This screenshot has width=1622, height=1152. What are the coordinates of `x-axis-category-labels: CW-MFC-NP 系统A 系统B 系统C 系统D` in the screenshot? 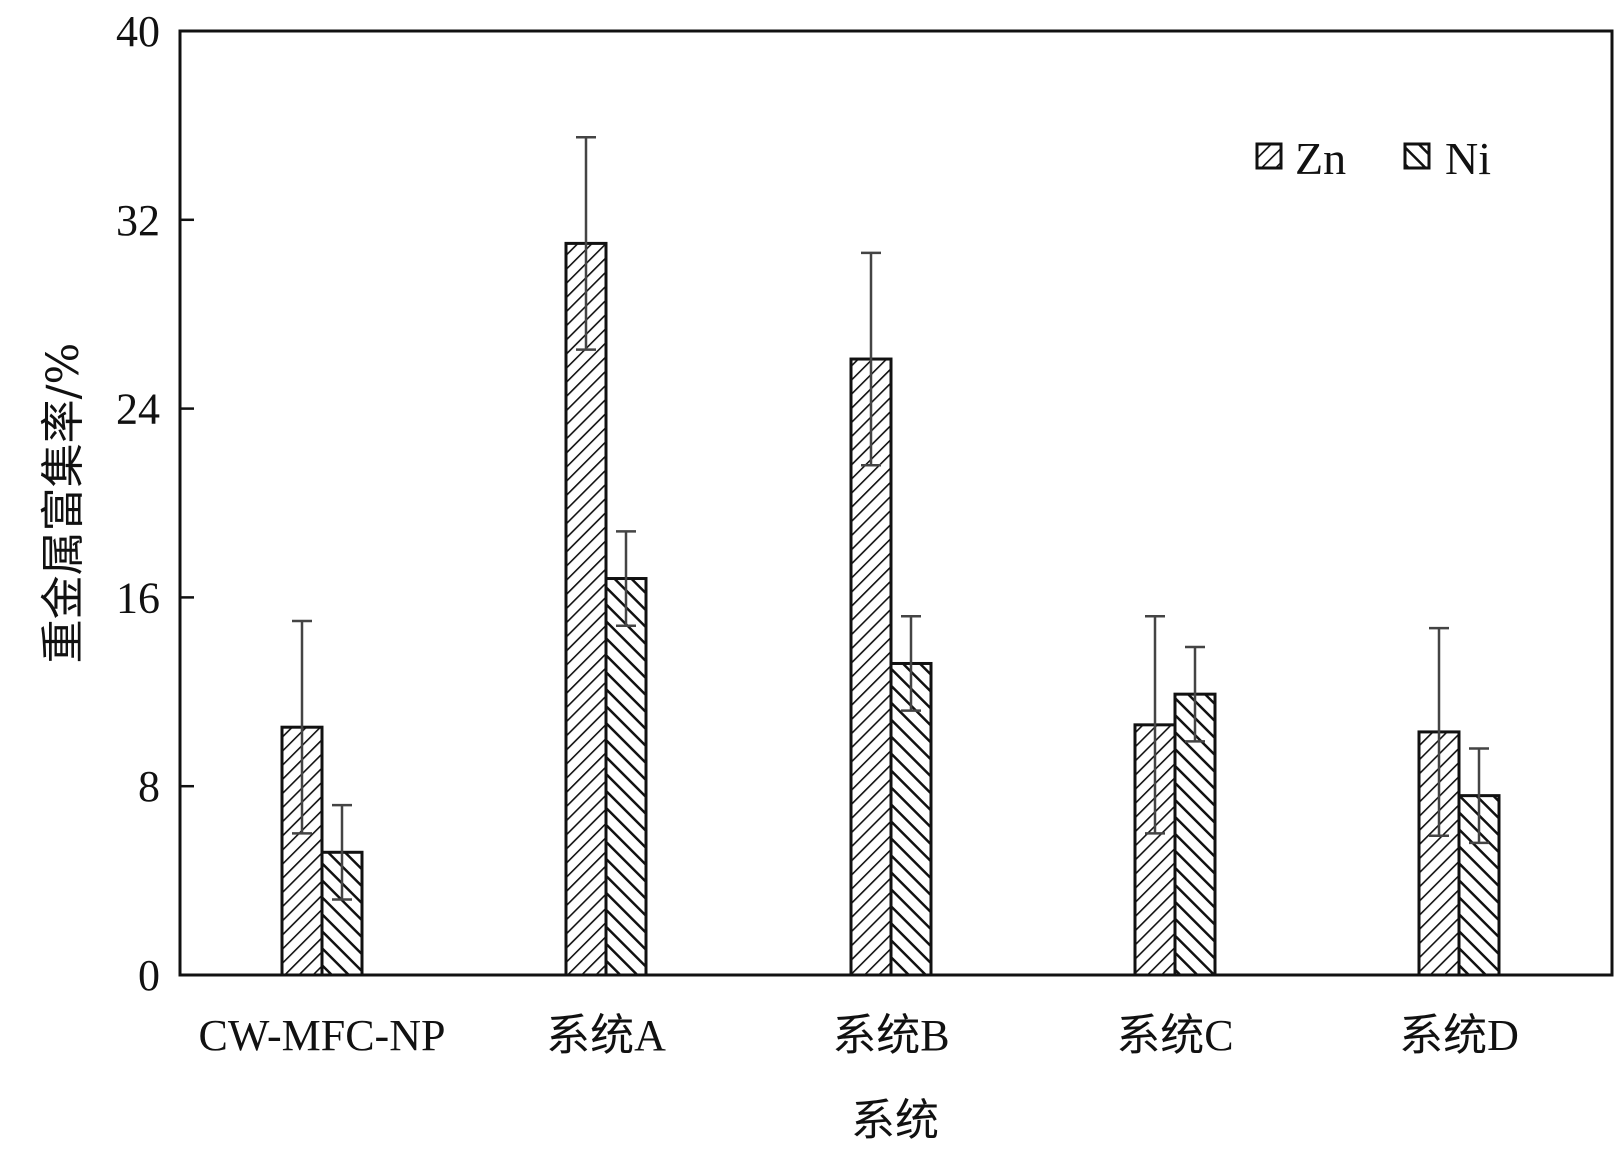 It's located at (859, 1035).